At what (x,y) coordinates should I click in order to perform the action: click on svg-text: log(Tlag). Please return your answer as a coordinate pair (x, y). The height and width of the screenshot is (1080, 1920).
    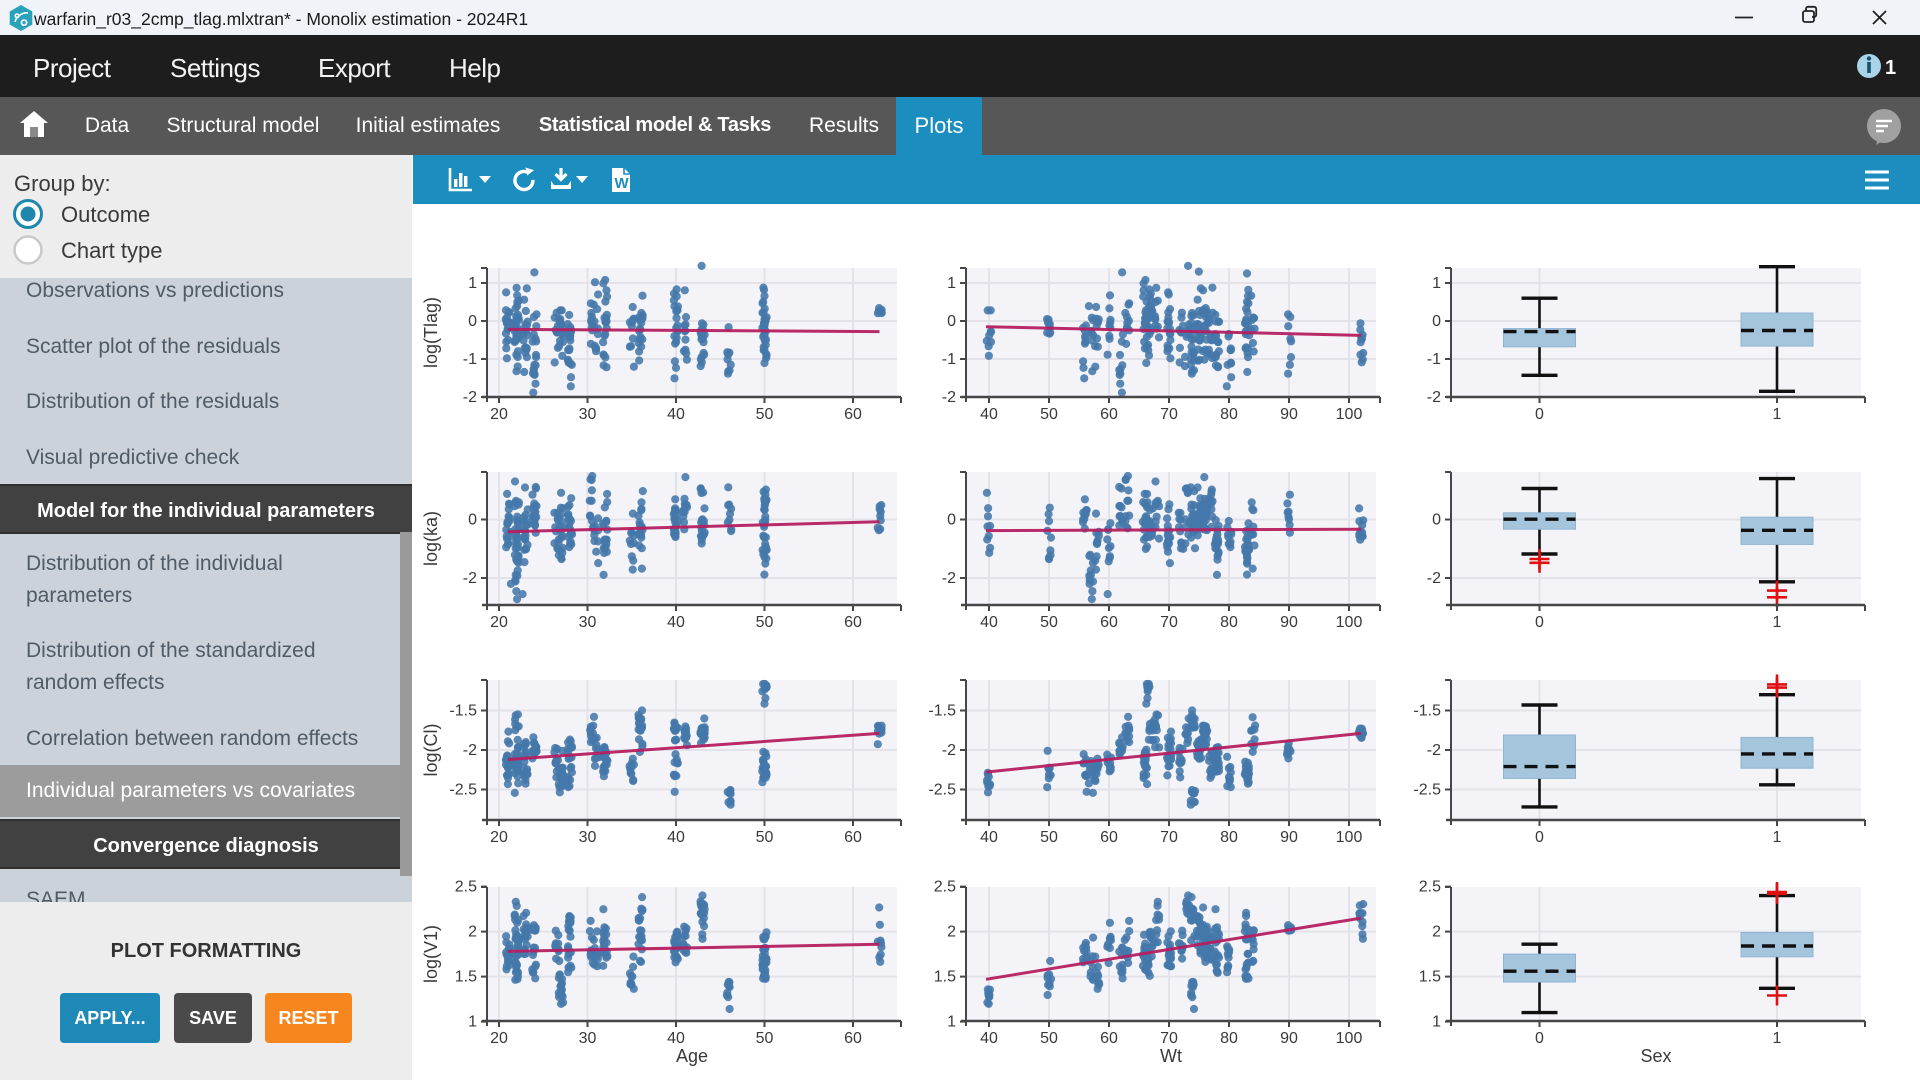
    Looking at the image, I should click on (431, 332).